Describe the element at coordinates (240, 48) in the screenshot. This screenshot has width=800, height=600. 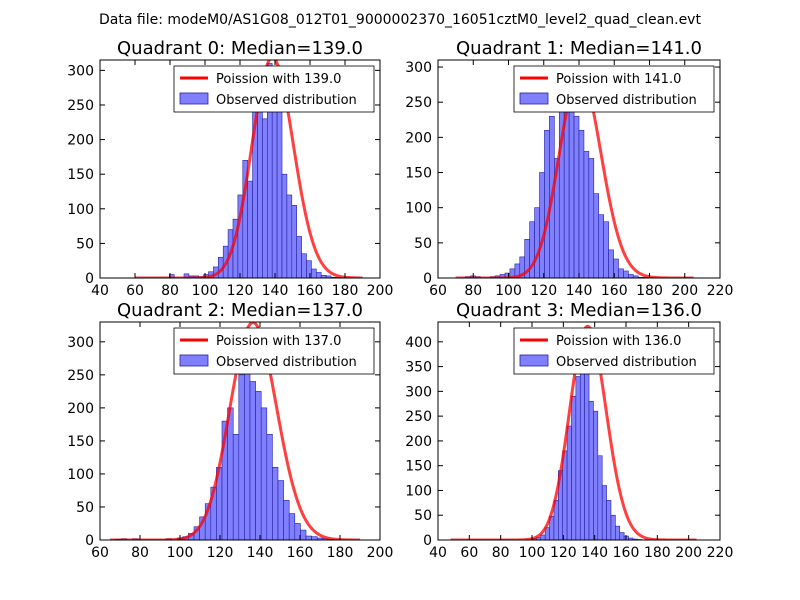
I see `panel-title: Quadrant 0: Median=139.0` at that location.